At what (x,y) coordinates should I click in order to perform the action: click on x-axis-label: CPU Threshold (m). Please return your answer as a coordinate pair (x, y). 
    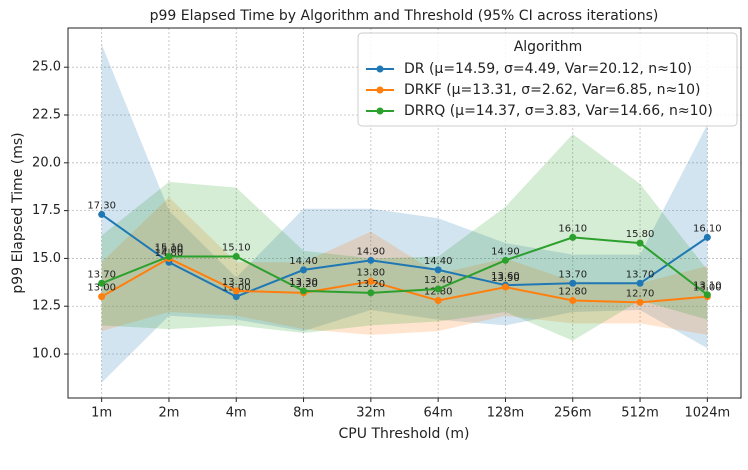
    Looking at the image, I should click on (404, 434).